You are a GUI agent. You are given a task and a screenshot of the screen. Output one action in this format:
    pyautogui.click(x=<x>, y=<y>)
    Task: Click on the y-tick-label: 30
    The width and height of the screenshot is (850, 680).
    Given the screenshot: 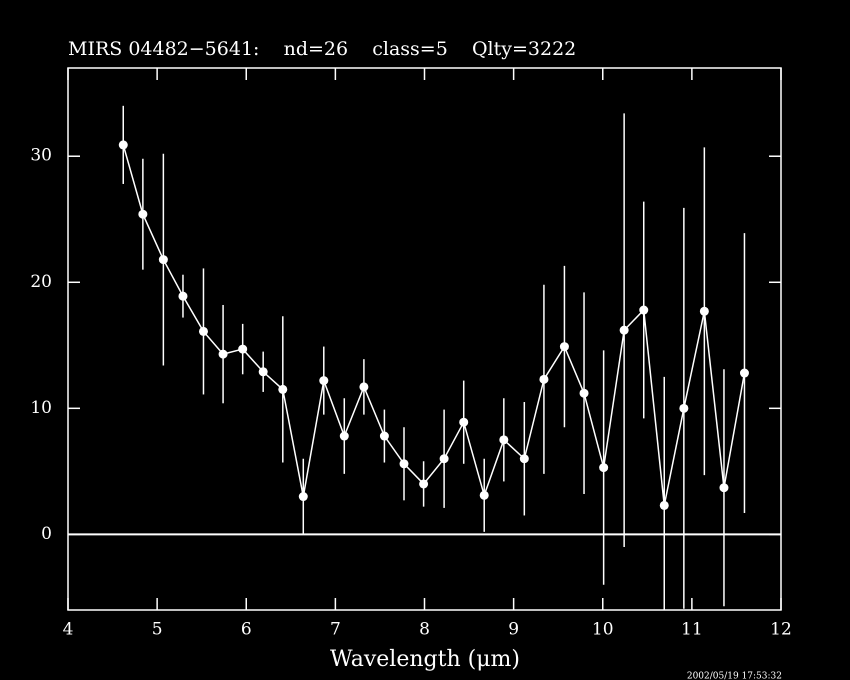 What is the action you would take?
    pyautogui.click(x=41, y=156)
    